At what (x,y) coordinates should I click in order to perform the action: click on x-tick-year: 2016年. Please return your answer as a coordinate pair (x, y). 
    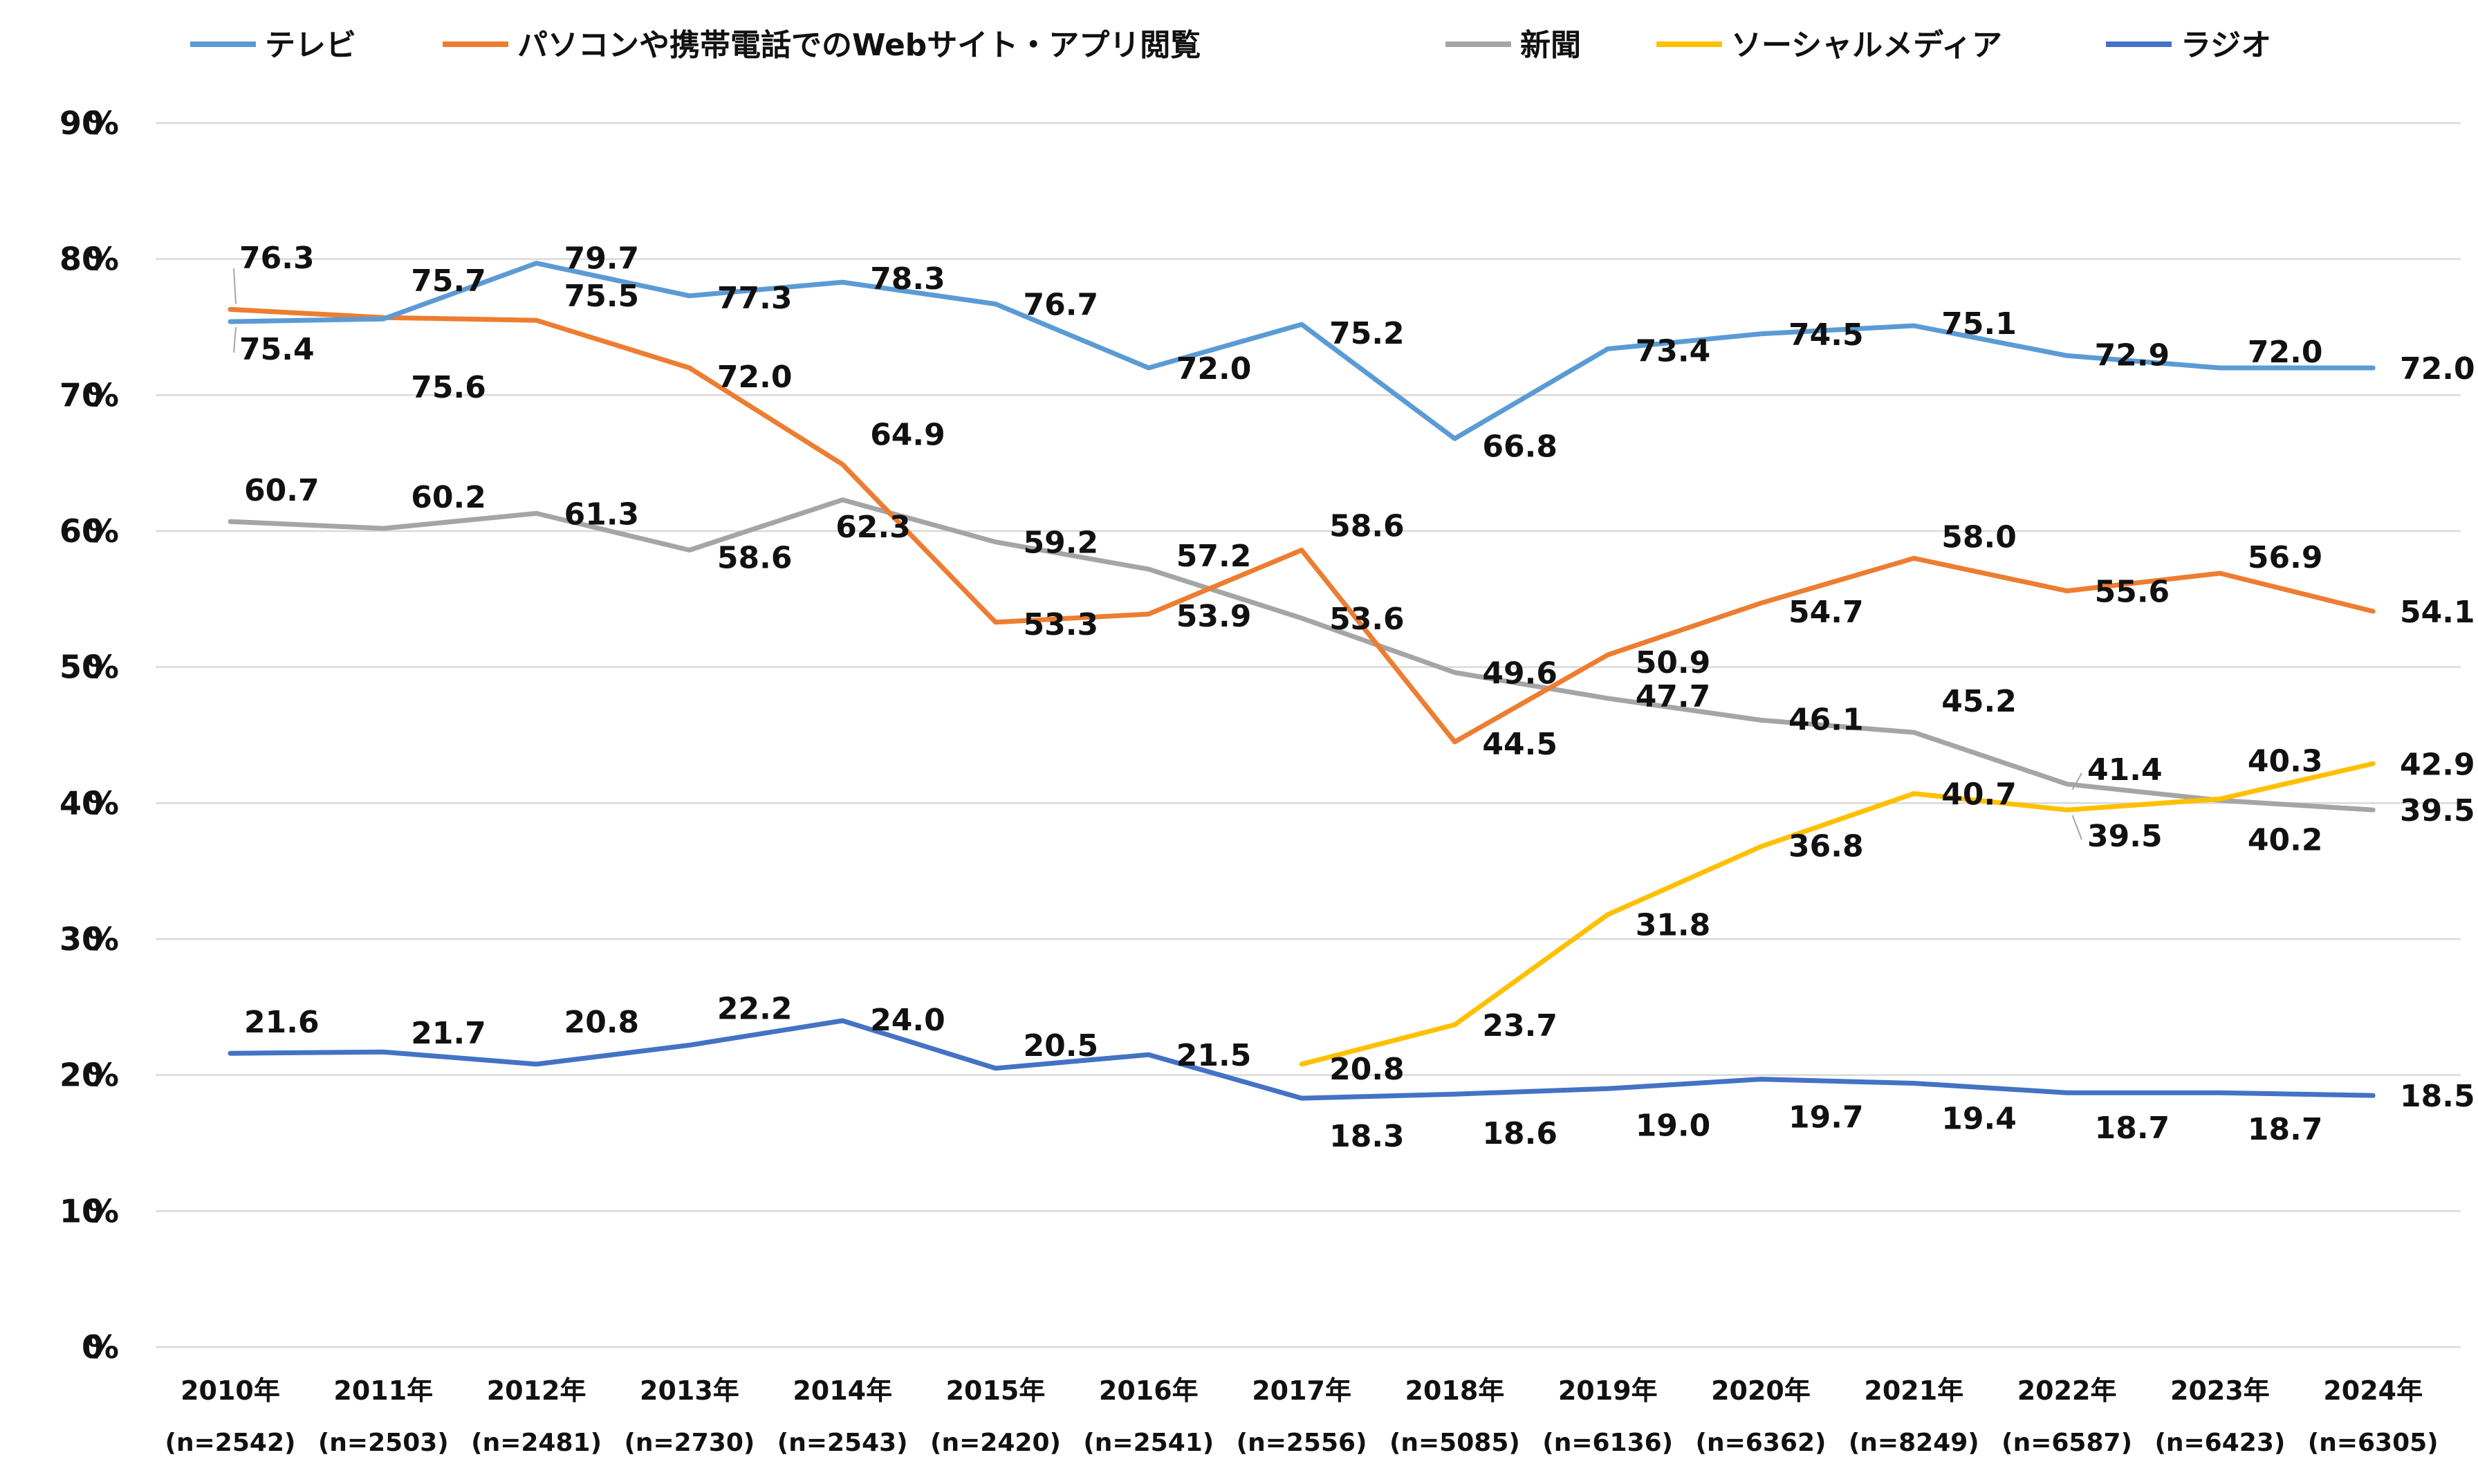
    Looking at the image, I should click on (1149, 1390).